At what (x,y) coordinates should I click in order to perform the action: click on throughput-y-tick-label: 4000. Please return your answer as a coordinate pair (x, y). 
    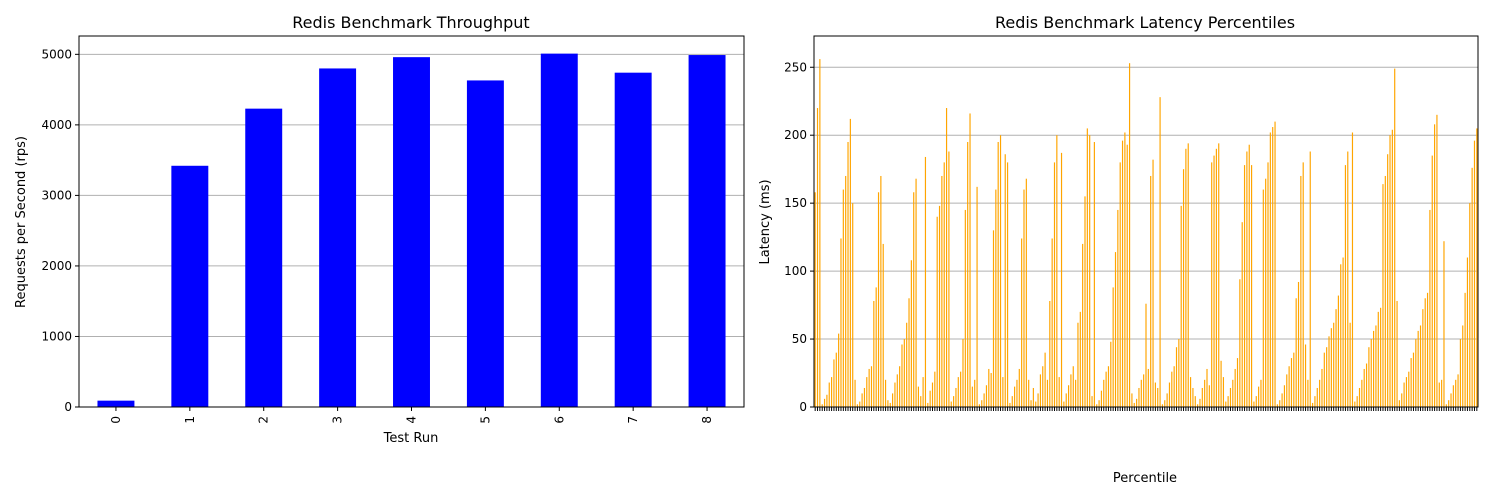
    Looking at the image, I should click on (56, 125).